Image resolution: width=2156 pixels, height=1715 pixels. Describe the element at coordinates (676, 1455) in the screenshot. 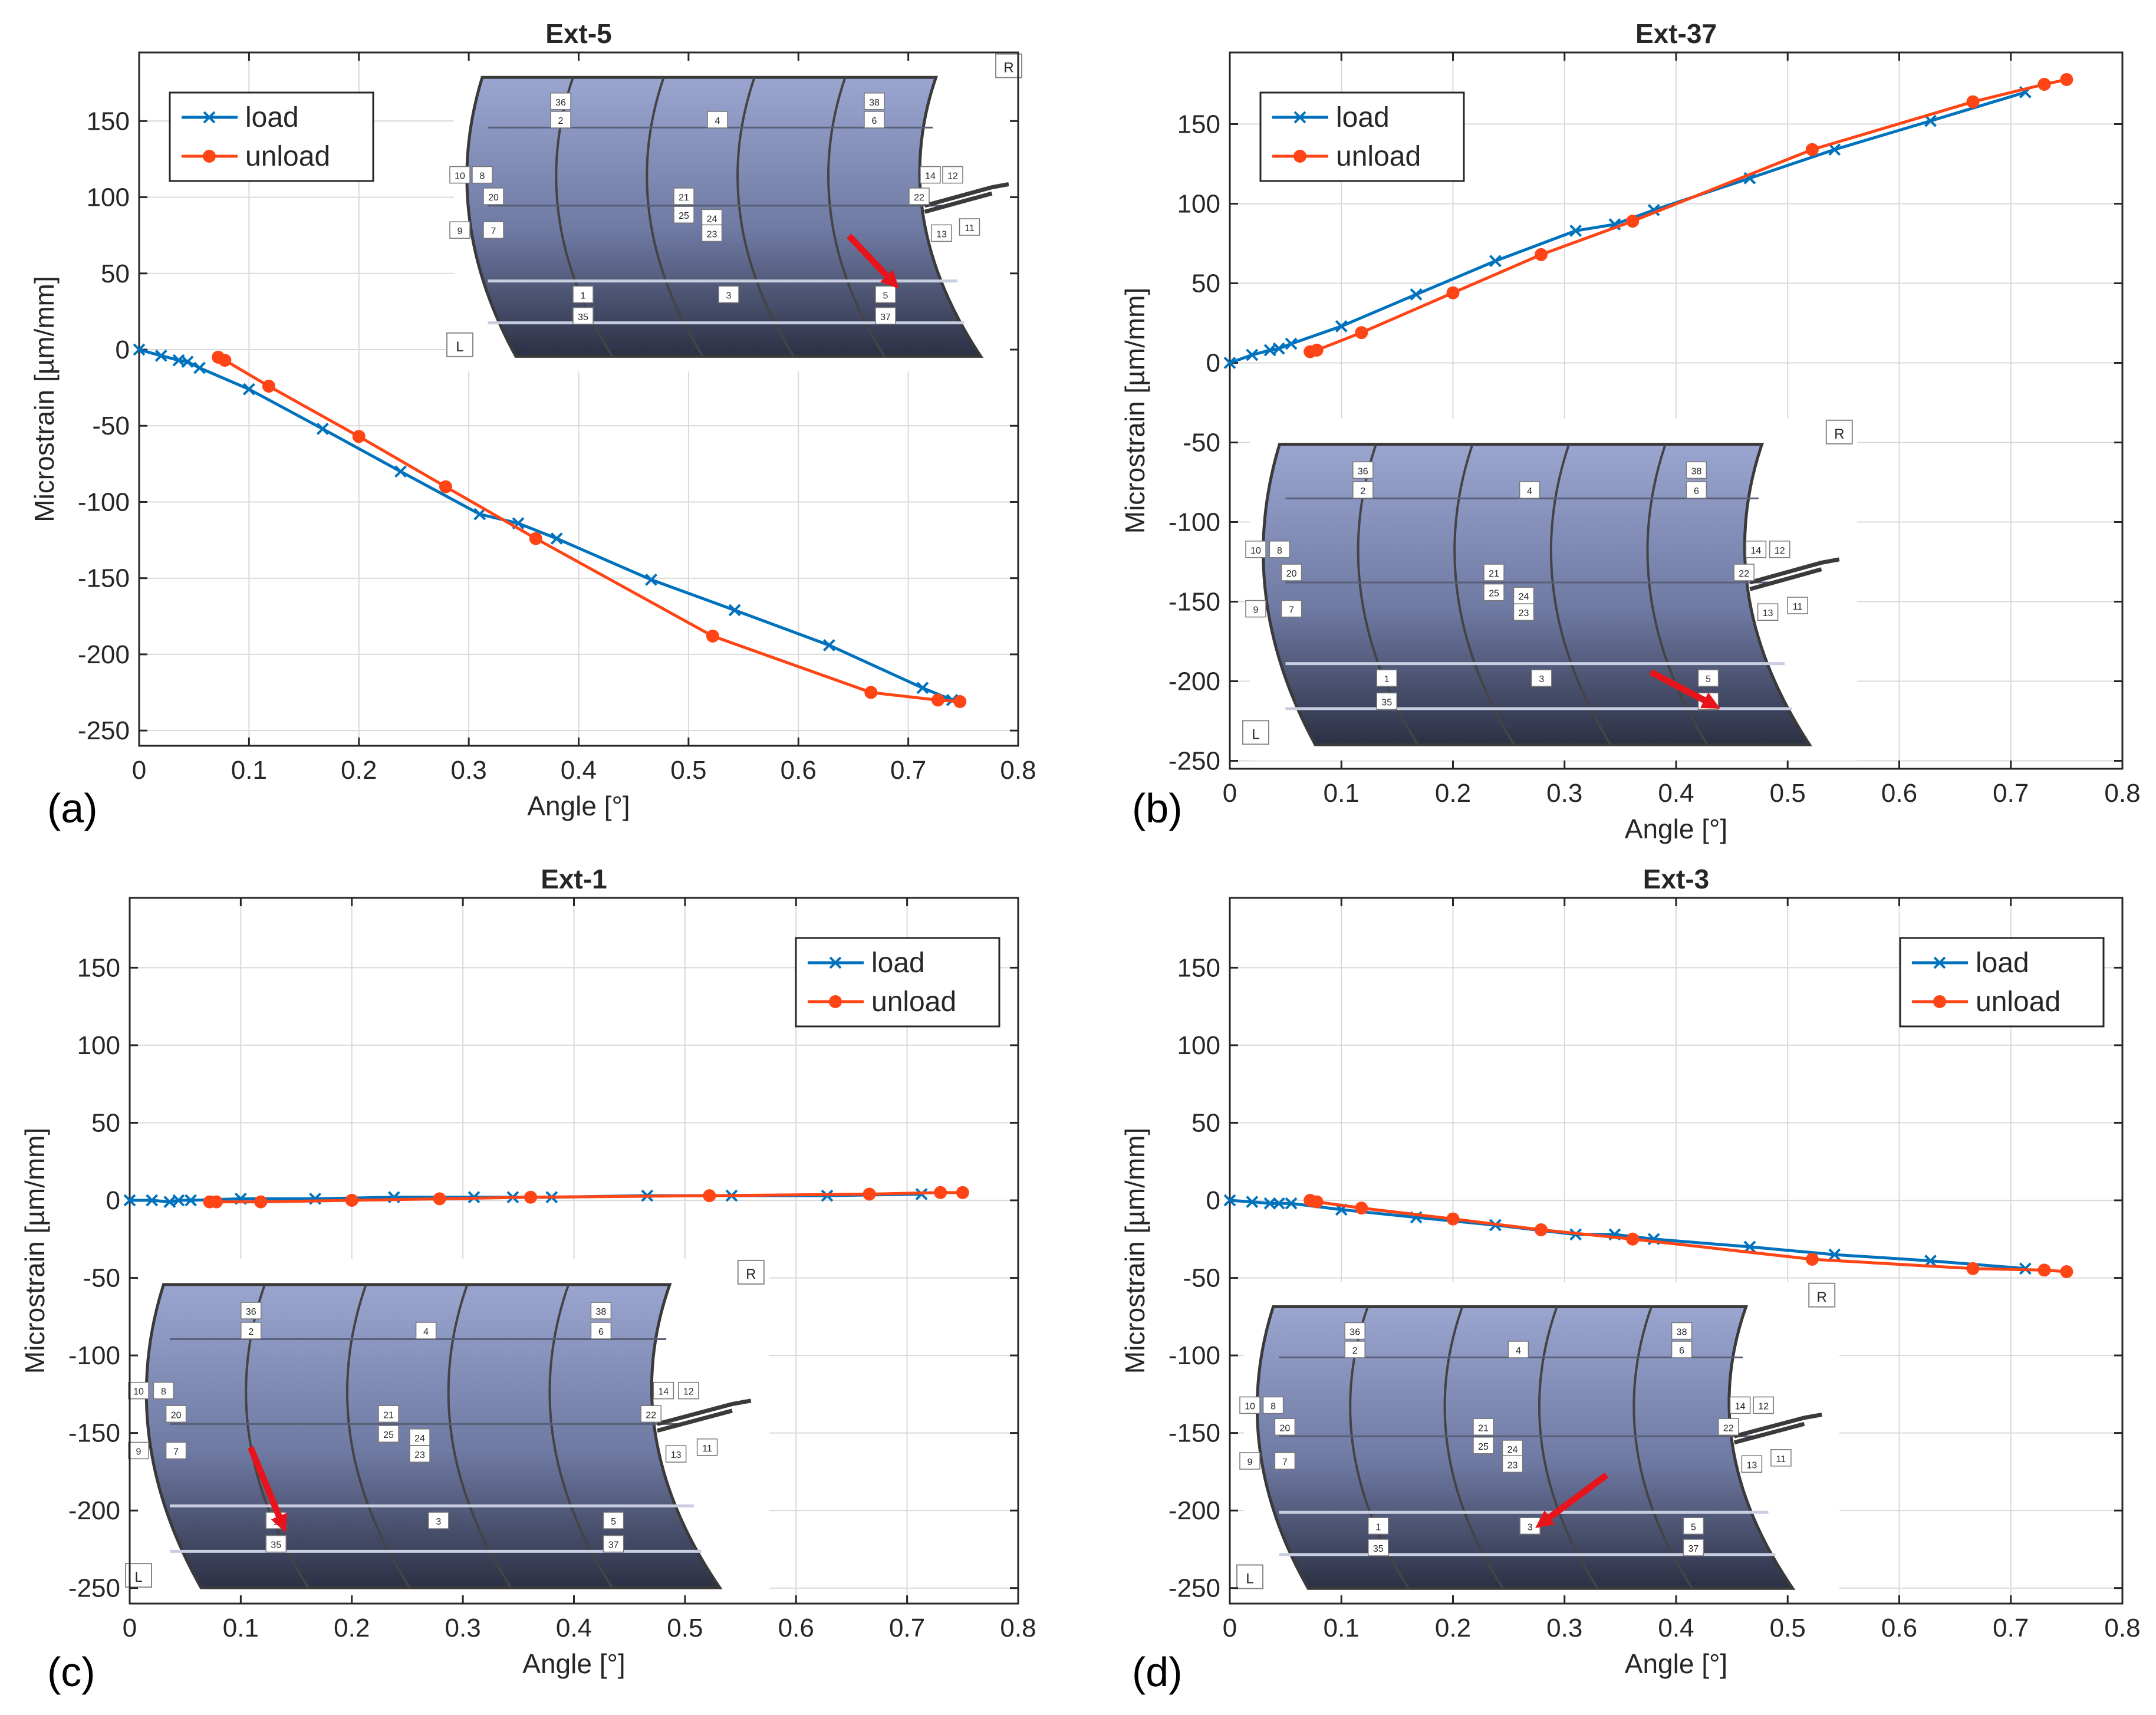

I see `sensor-label: 13` at that location.